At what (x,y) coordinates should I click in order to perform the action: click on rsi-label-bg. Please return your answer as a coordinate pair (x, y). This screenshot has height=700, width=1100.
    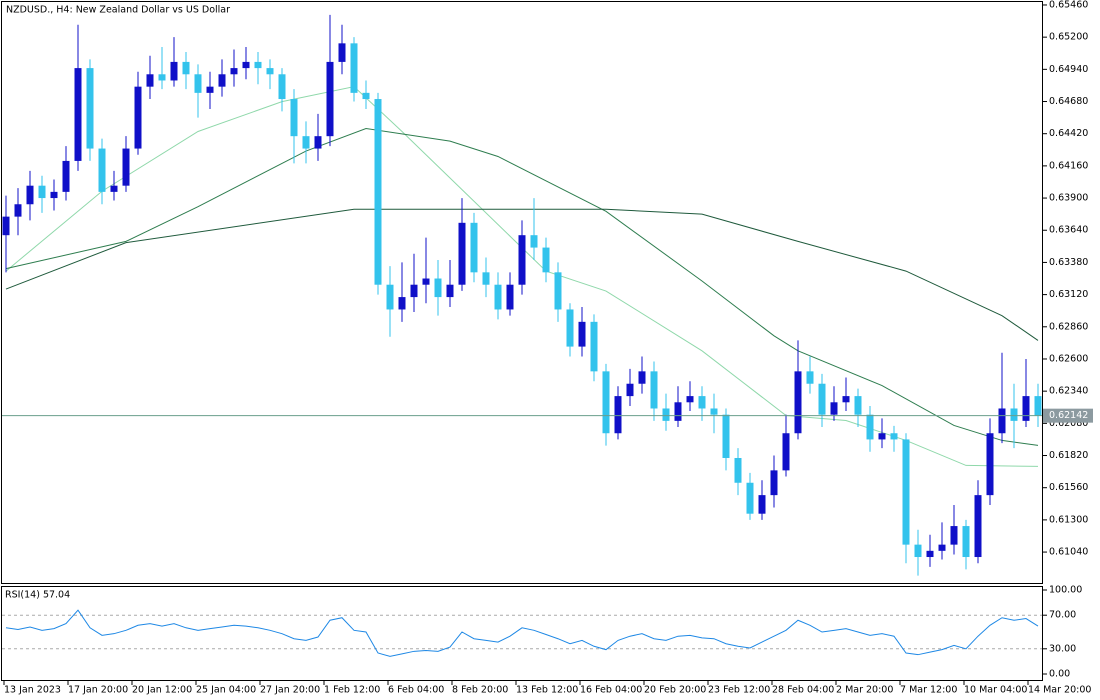
    Looking at the image, I should click on (35, 595).